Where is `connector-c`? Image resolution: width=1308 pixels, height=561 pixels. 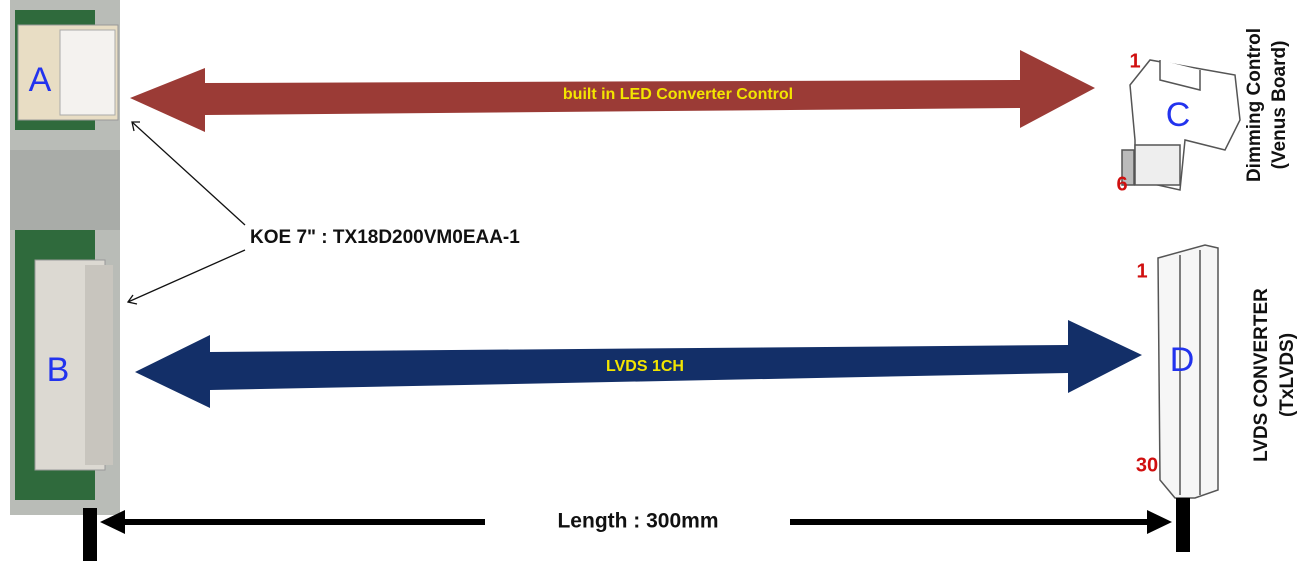
connector-c is located at coordinates (1181, 125).